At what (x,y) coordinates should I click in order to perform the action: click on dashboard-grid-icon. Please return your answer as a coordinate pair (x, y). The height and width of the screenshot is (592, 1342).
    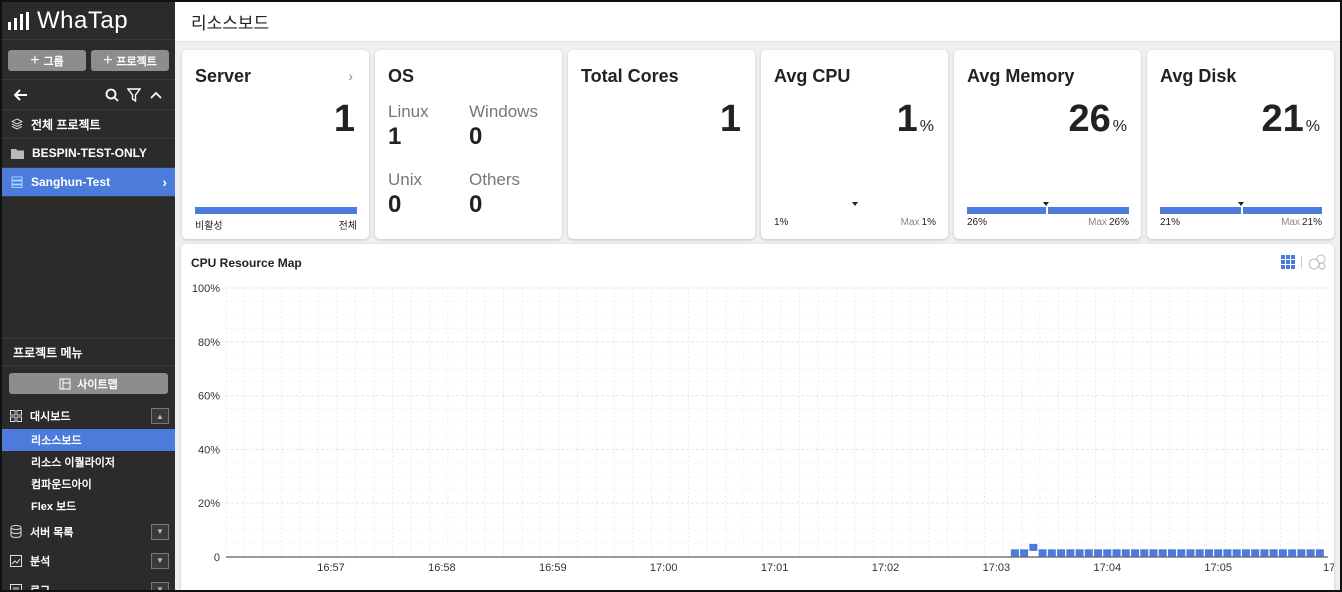
    Looking at the image, I should click on (16, 416).